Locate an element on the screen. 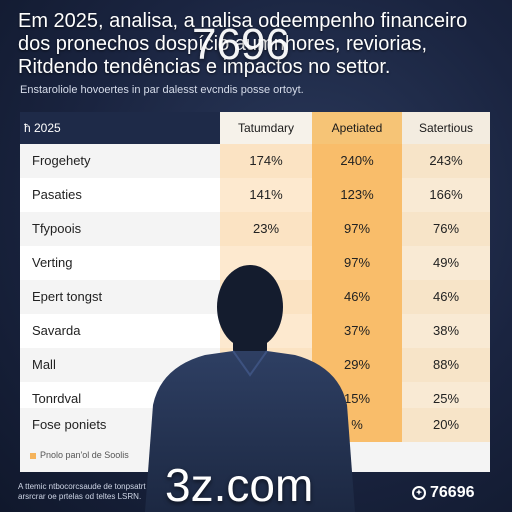 The height and width of the screenshot is (512, 512). table-cell: 88% is located at coordinates (446, 365).